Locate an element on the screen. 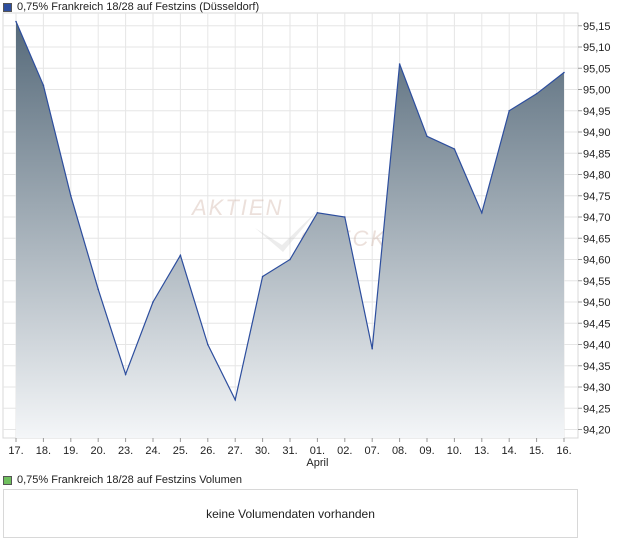 This screenshot has width=620, height=546. x-tick-label: 07. is located at coordinates (372, 451).